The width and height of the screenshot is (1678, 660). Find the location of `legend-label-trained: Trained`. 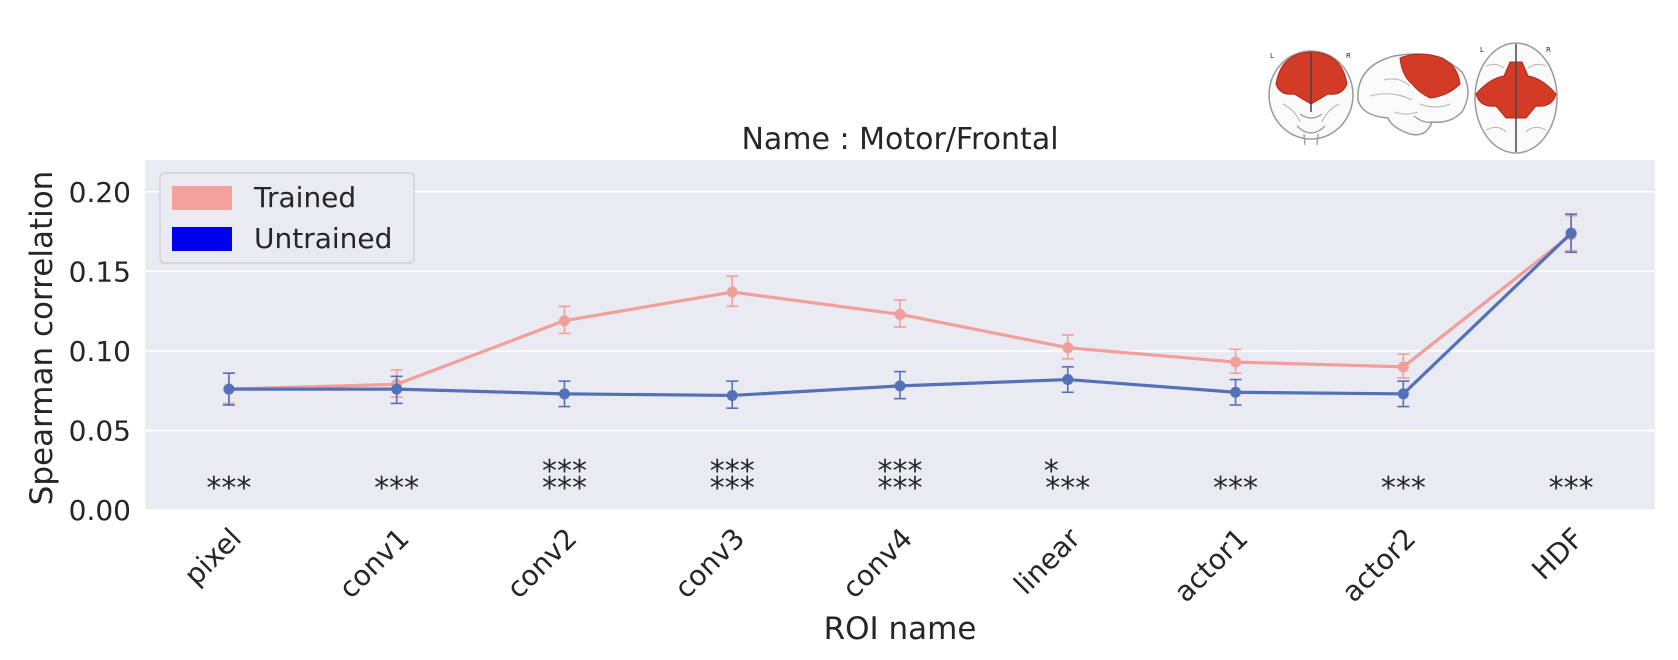

legend-label-trained: Trained is located at coordinates (304, 197).